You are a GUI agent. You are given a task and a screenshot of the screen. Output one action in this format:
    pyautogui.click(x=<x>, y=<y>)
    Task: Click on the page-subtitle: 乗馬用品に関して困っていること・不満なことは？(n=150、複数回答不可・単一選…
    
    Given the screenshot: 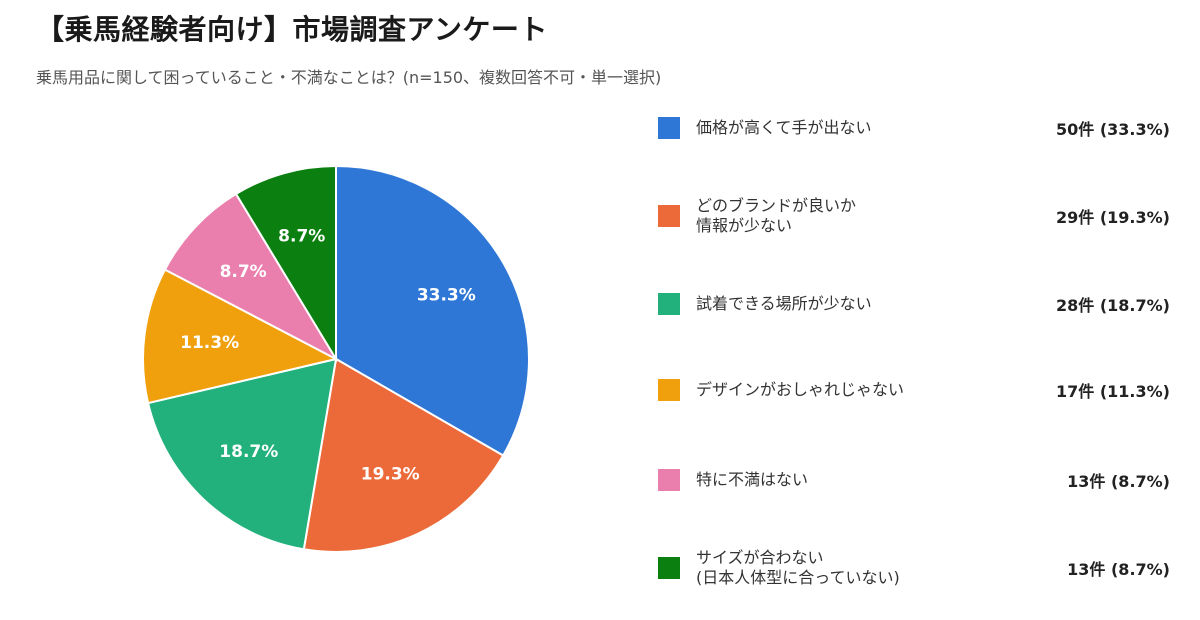 What is the action you would take?
    pyautogui.click(x=349, y=77)
    